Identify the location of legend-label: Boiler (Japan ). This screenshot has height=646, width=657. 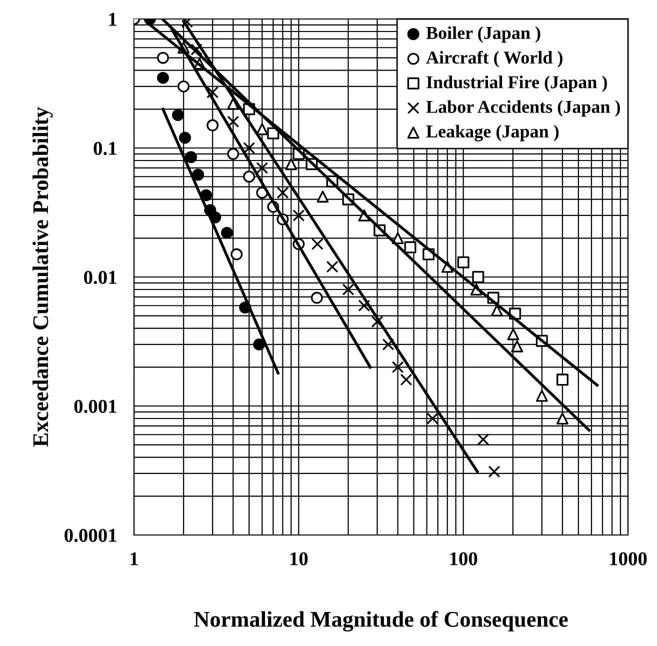
(483, 34).